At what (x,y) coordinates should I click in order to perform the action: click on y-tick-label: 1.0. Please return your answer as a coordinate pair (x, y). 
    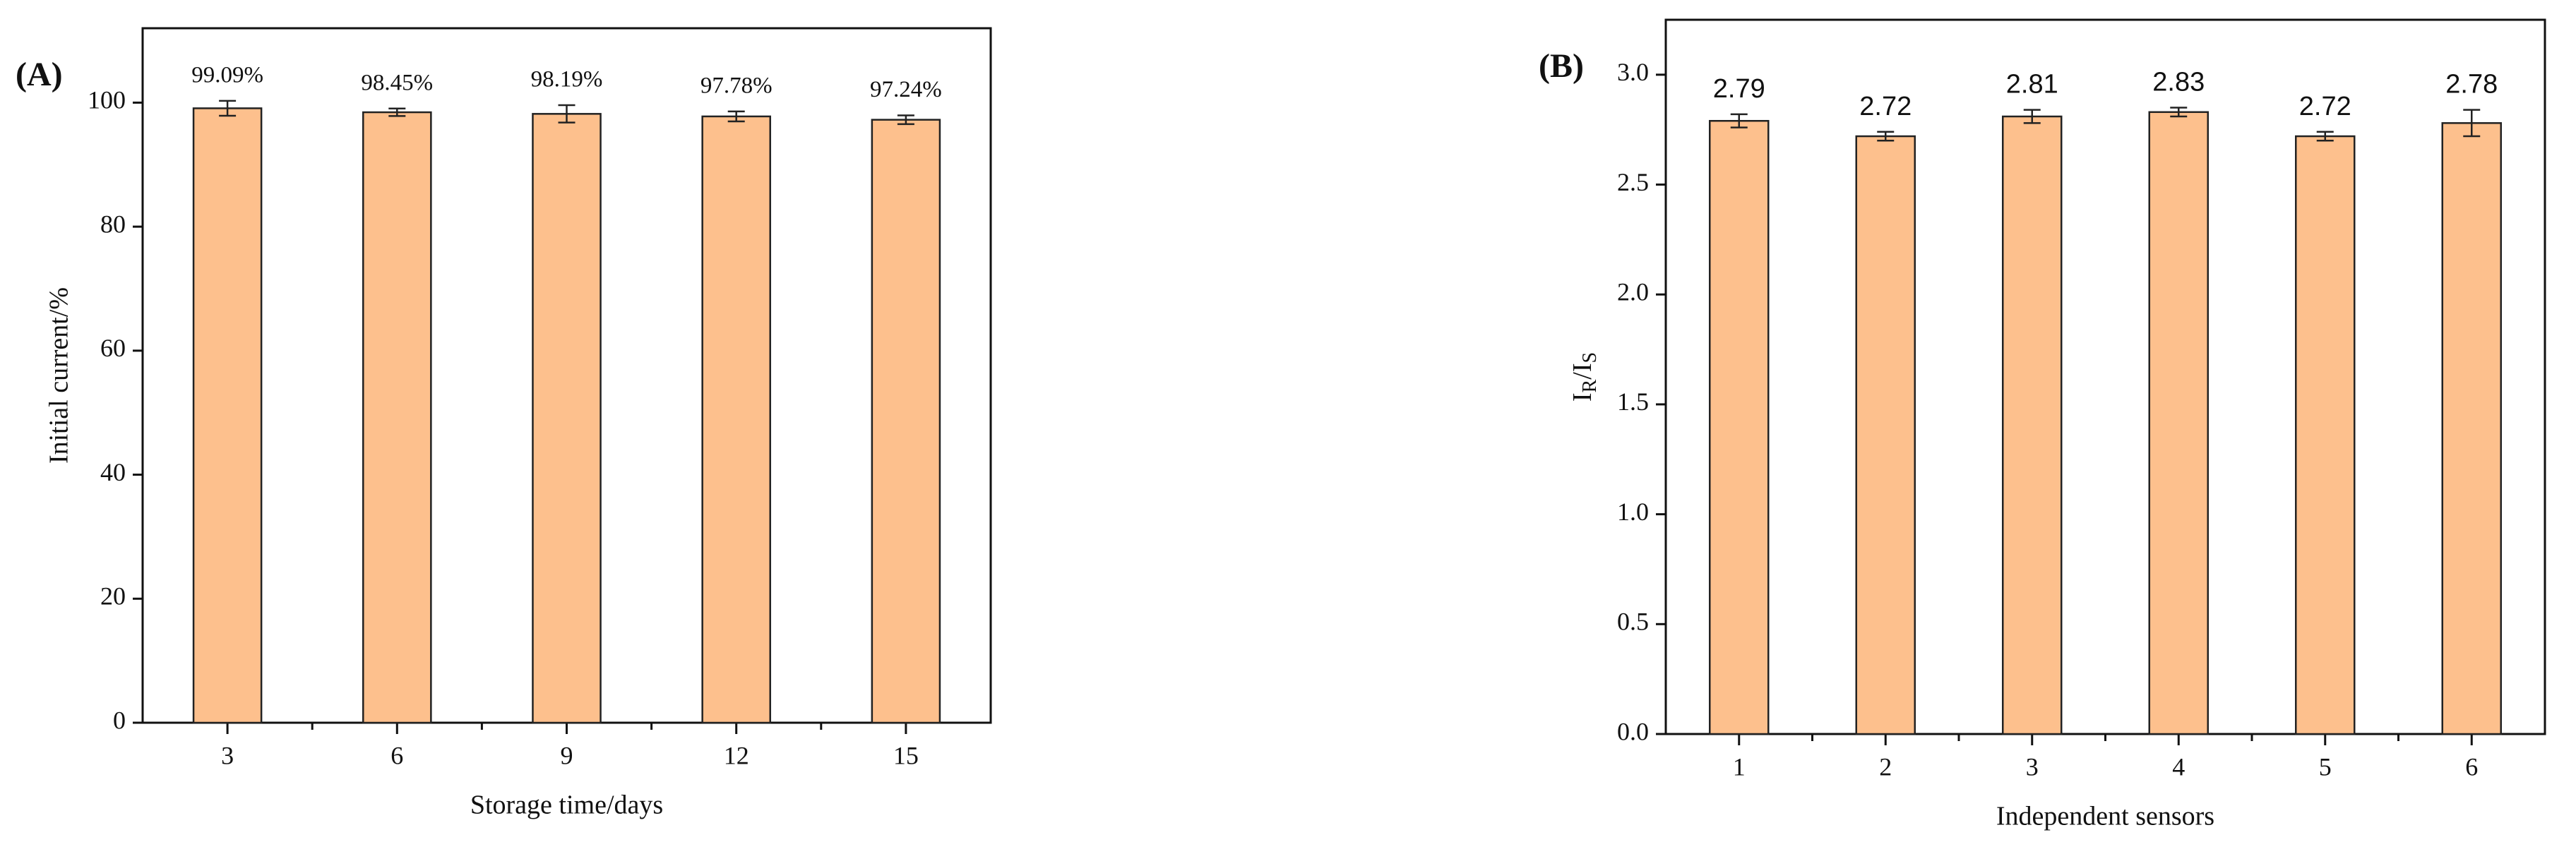
    Looking at the image, I should click on (1633, 512).